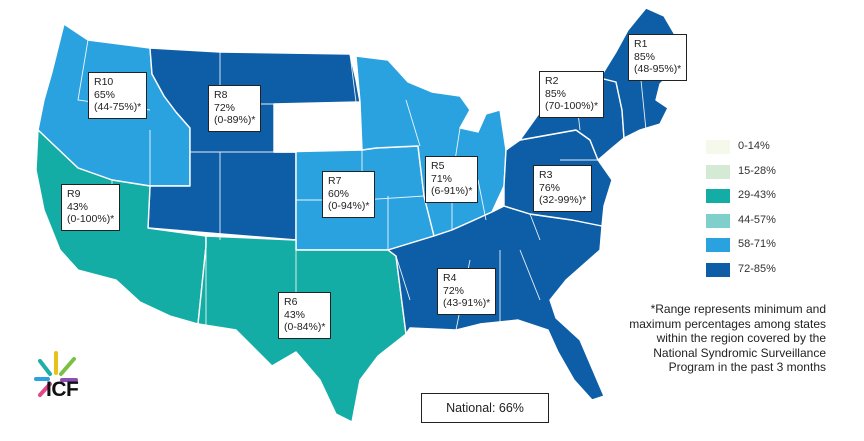 Image resolution: width=864 pixels, height=441 pixels. What do you see at coordinates (452, 191) in the screenshot?
I see `region-range: (6-91%)*` at bounding box center [452, 191].